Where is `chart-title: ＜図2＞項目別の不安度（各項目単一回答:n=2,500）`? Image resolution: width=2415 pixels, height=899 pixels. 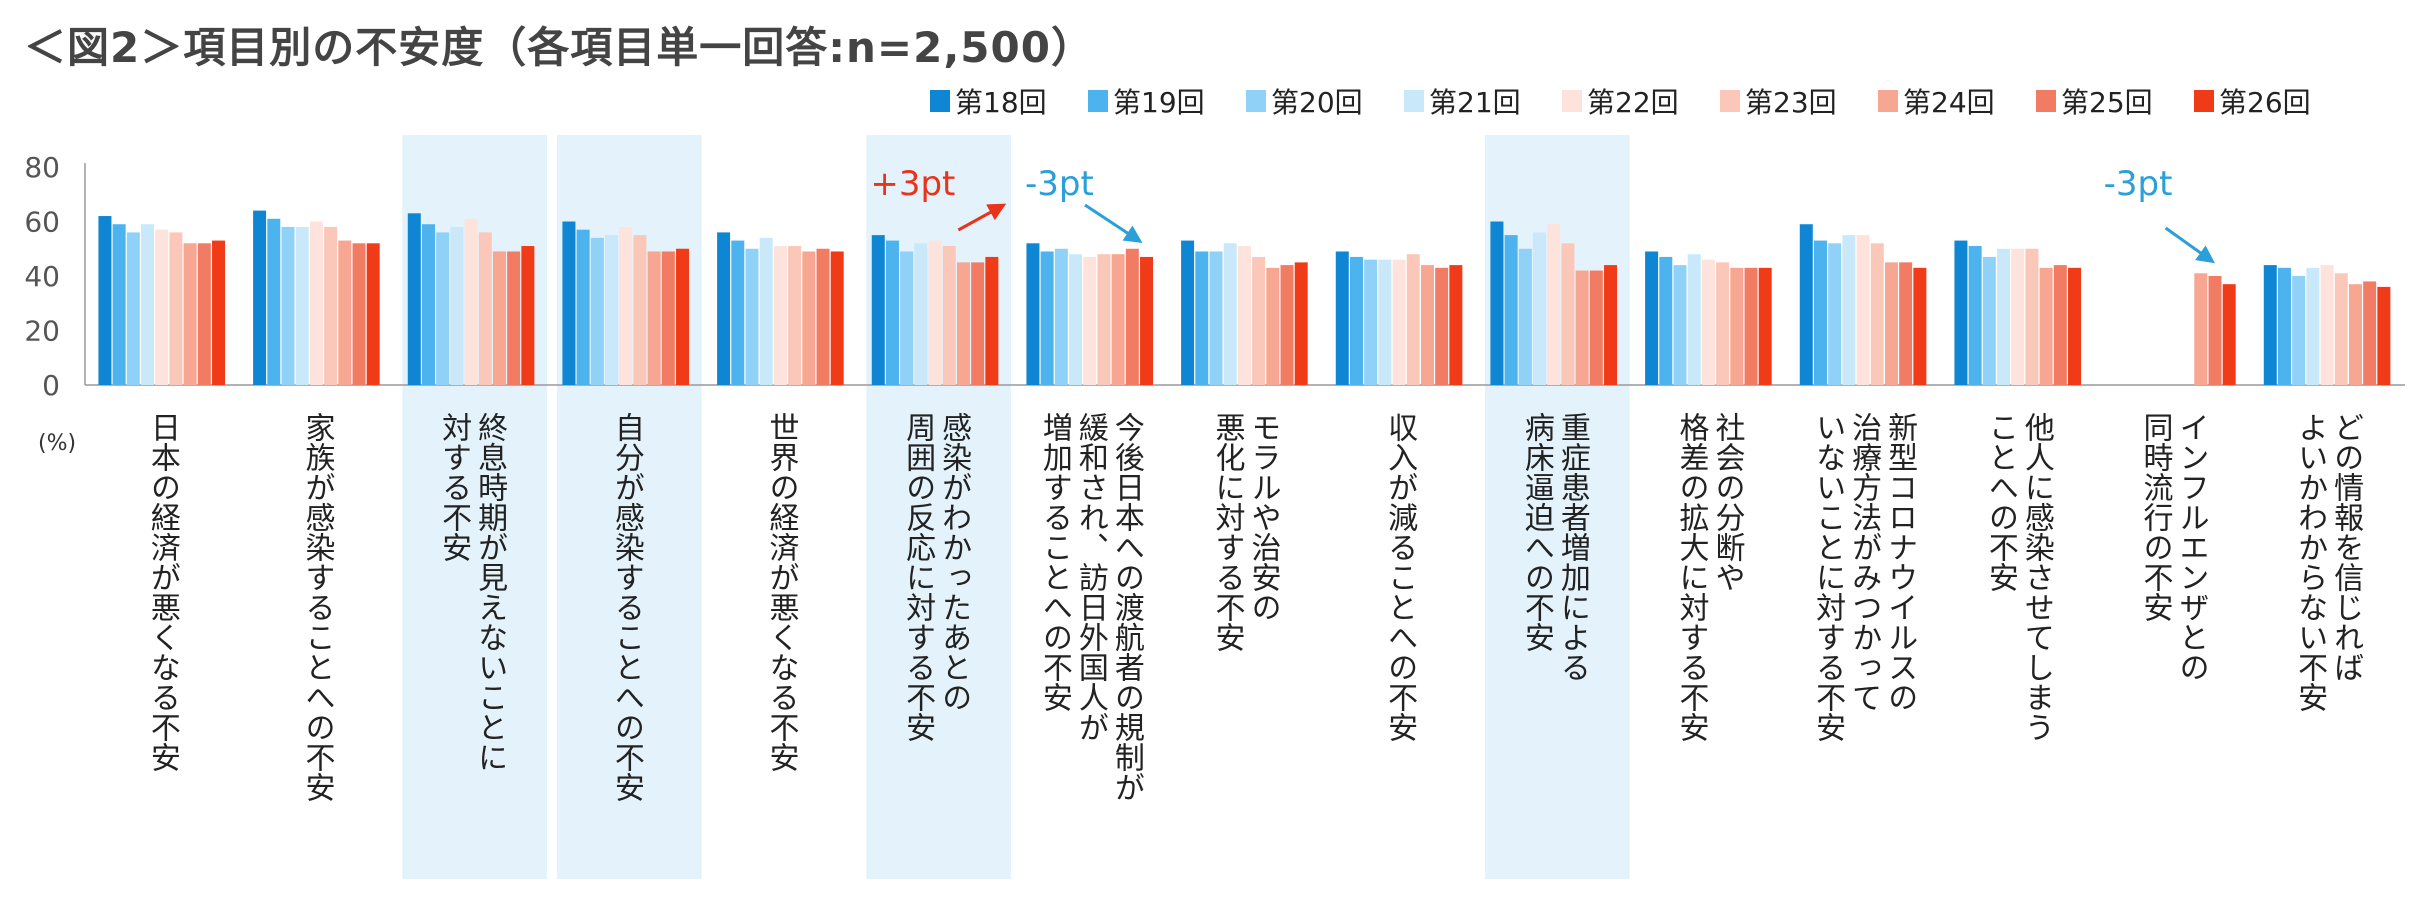
chart-title: ＜図2＞項目別の不安度（各項目単一回答:n=2,500） is located at coordinates (559, 47).